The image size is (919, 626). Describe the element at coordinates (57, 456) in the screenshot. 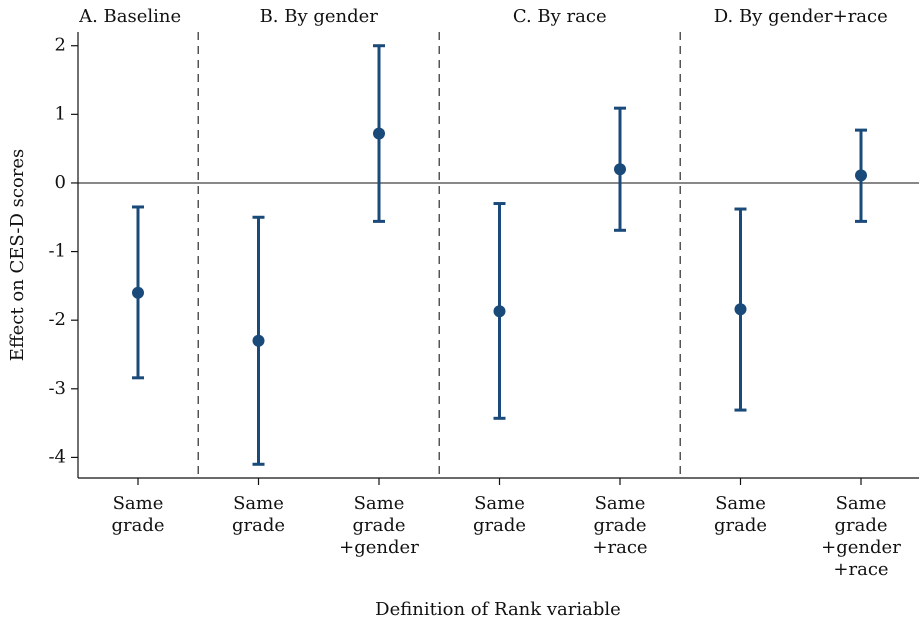

I see `y-tick-label: -4` at that location.